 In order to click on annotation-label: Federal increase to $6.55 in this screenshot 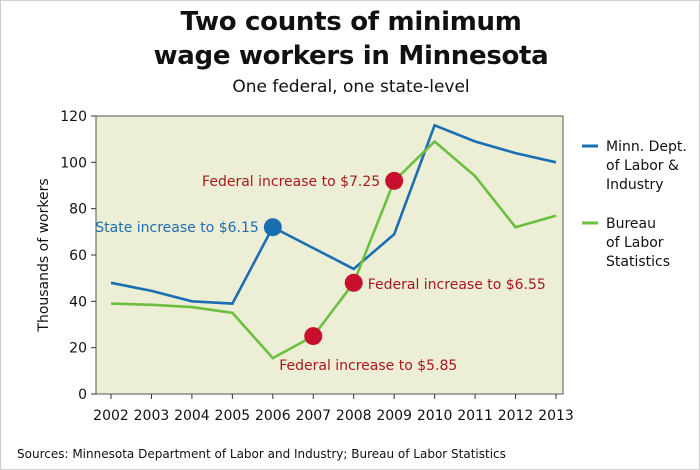, I will do `click(457, 285)`.